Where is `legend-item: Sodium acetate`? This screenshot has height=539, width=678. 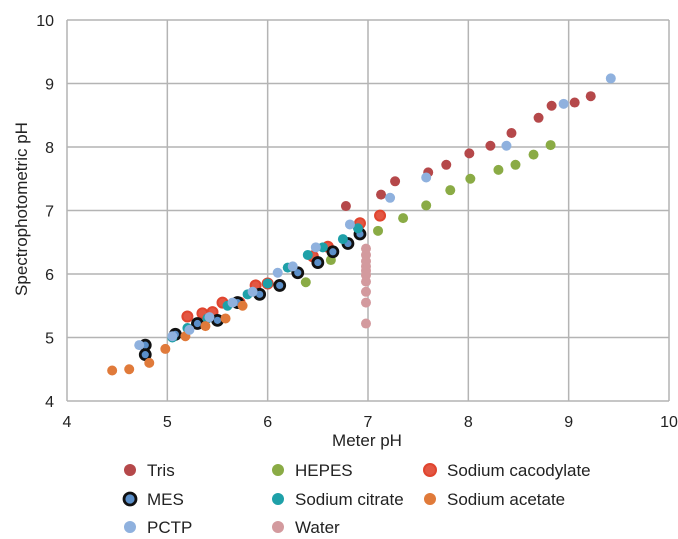
legend-item: Sodium acetate is located at coordinates (494, 499).